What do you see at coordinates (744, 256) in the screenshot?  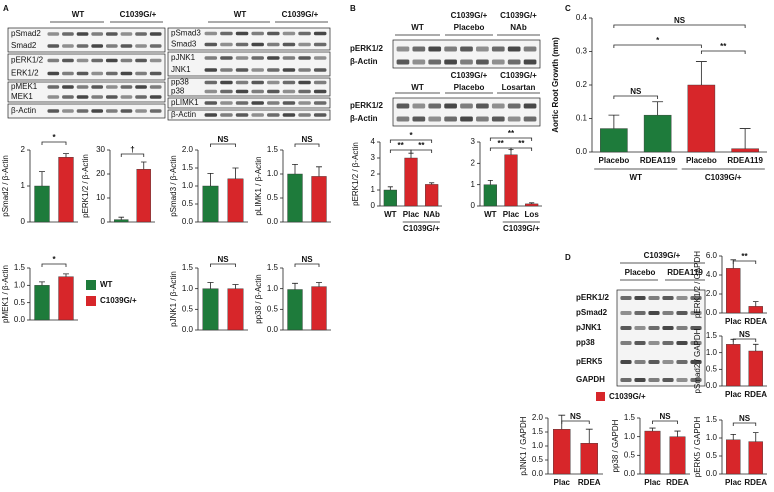 I see `significance-label: **` at bounding box center [744, 256].